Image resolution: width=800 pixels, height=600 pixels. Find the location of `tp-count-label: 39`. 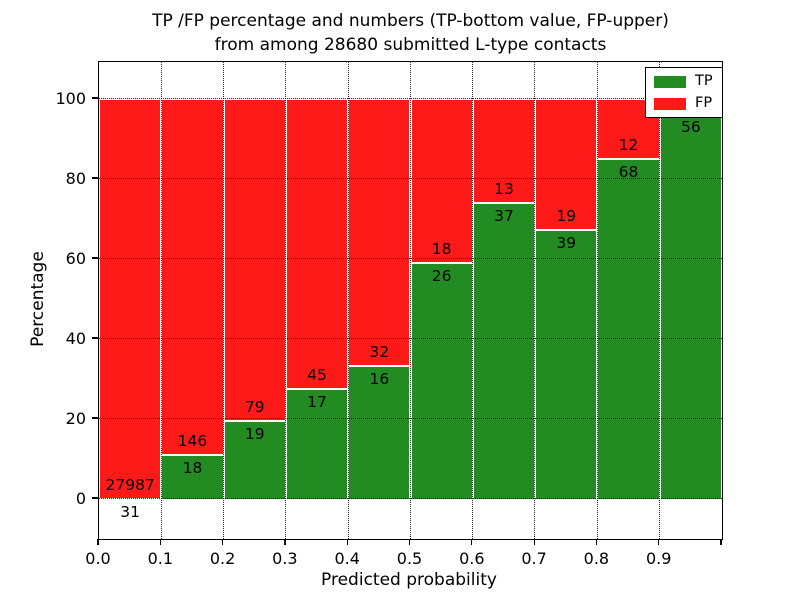

tp-count-label: 39 is located at coordinates (566, 243).